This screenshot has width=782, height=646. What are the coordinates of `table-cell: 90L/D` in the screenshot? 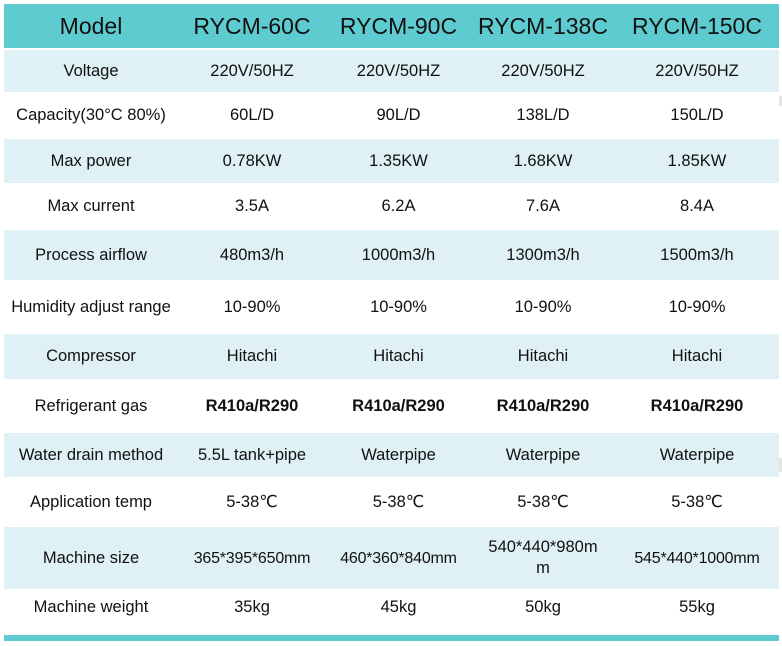 It's located at (398, 116).